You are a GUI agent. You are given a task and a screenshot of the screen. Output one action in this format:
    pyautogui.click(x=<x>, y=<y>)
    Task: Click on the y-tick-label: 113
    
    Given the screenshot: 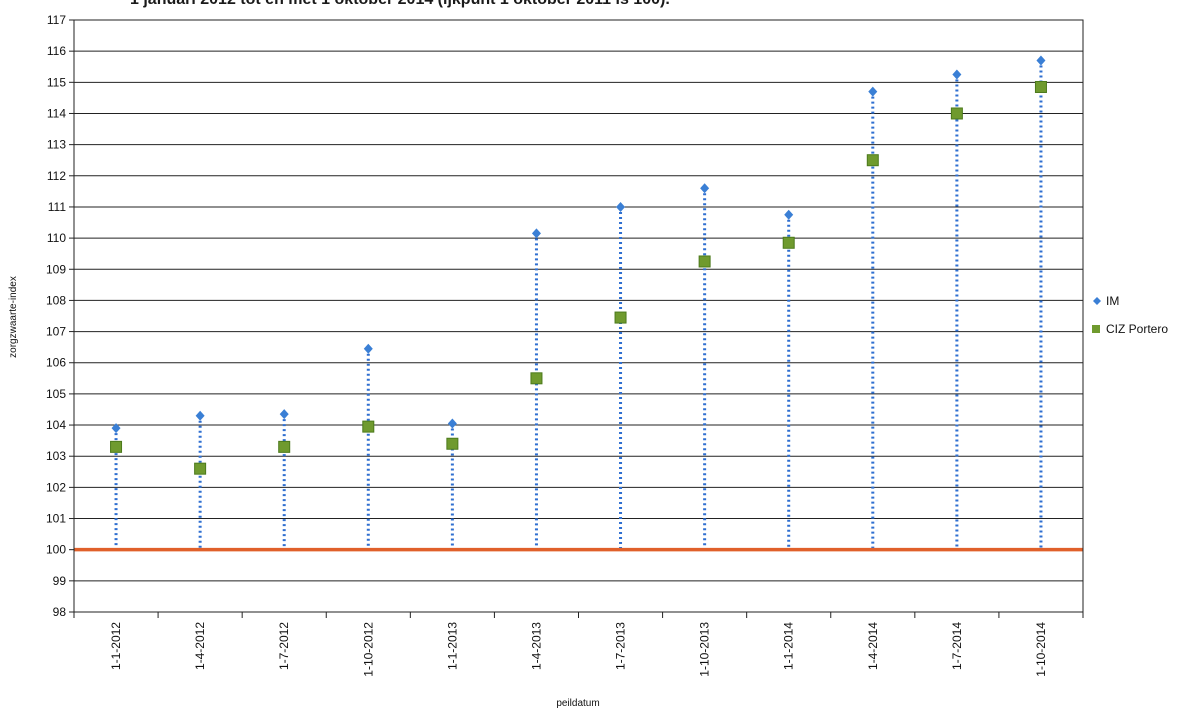 What is the action you would take?
    pyautogui.click(x=56, y=145)
    